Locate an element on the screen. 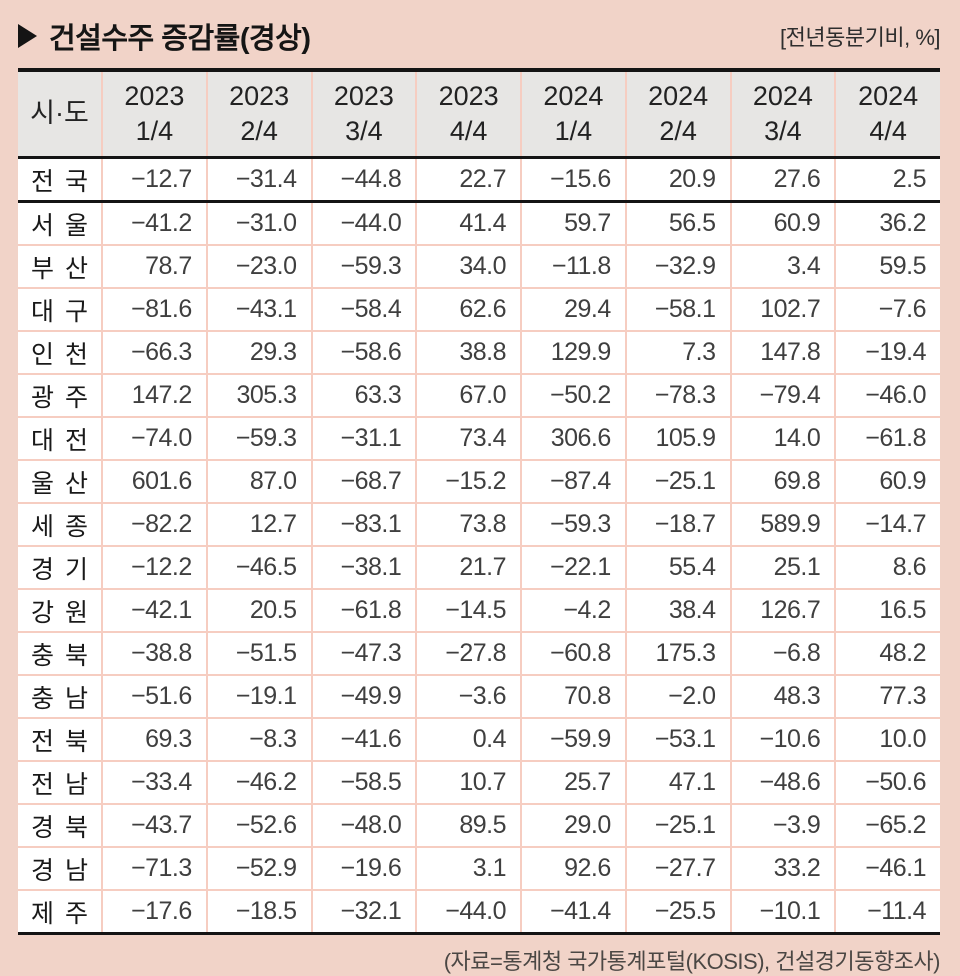 The image size is (960, 976). value-cell: −52.6 is located at coordinates (258, 825).